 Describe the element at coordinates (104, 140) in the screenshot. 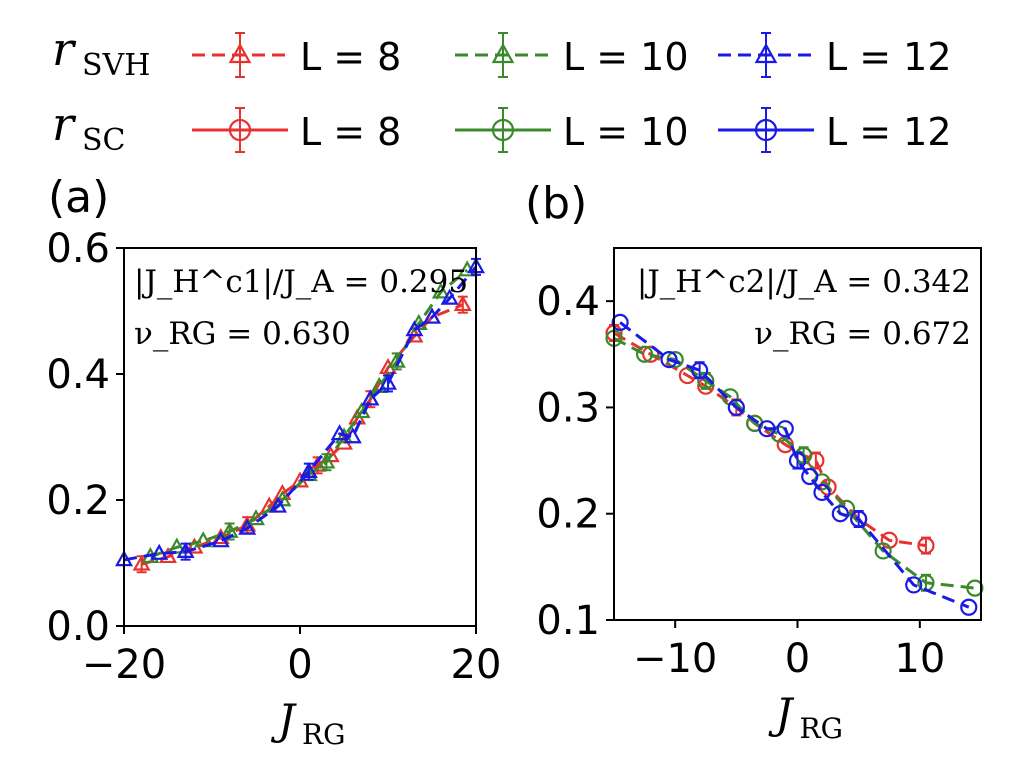

I see `legend-metric-subscript: SC` at that location.